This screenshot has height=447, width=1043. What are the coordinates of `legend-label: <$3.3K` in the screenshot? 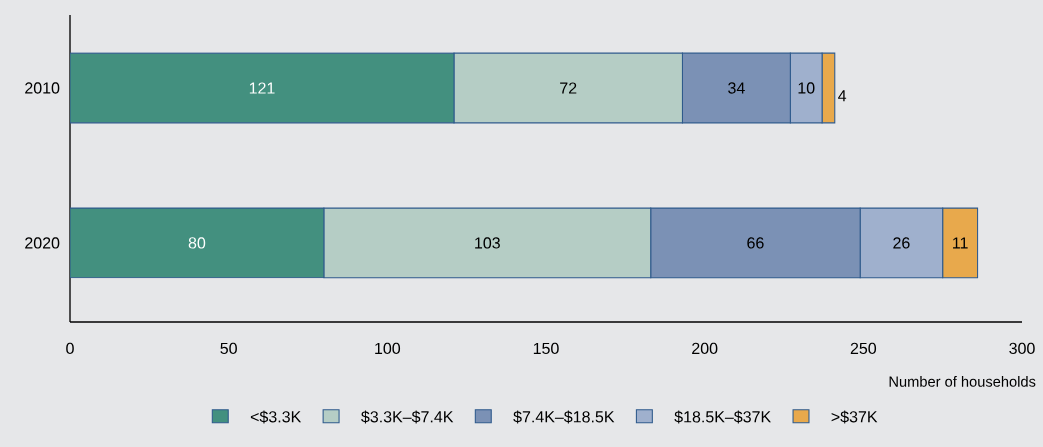 It's located at (276, 417).